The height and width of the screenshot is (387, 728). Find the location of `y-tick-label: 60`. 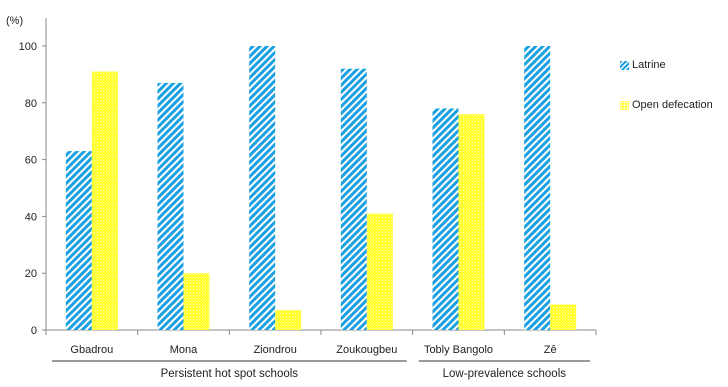

y-tick-label: 60 is located at coordinates (31, 161).